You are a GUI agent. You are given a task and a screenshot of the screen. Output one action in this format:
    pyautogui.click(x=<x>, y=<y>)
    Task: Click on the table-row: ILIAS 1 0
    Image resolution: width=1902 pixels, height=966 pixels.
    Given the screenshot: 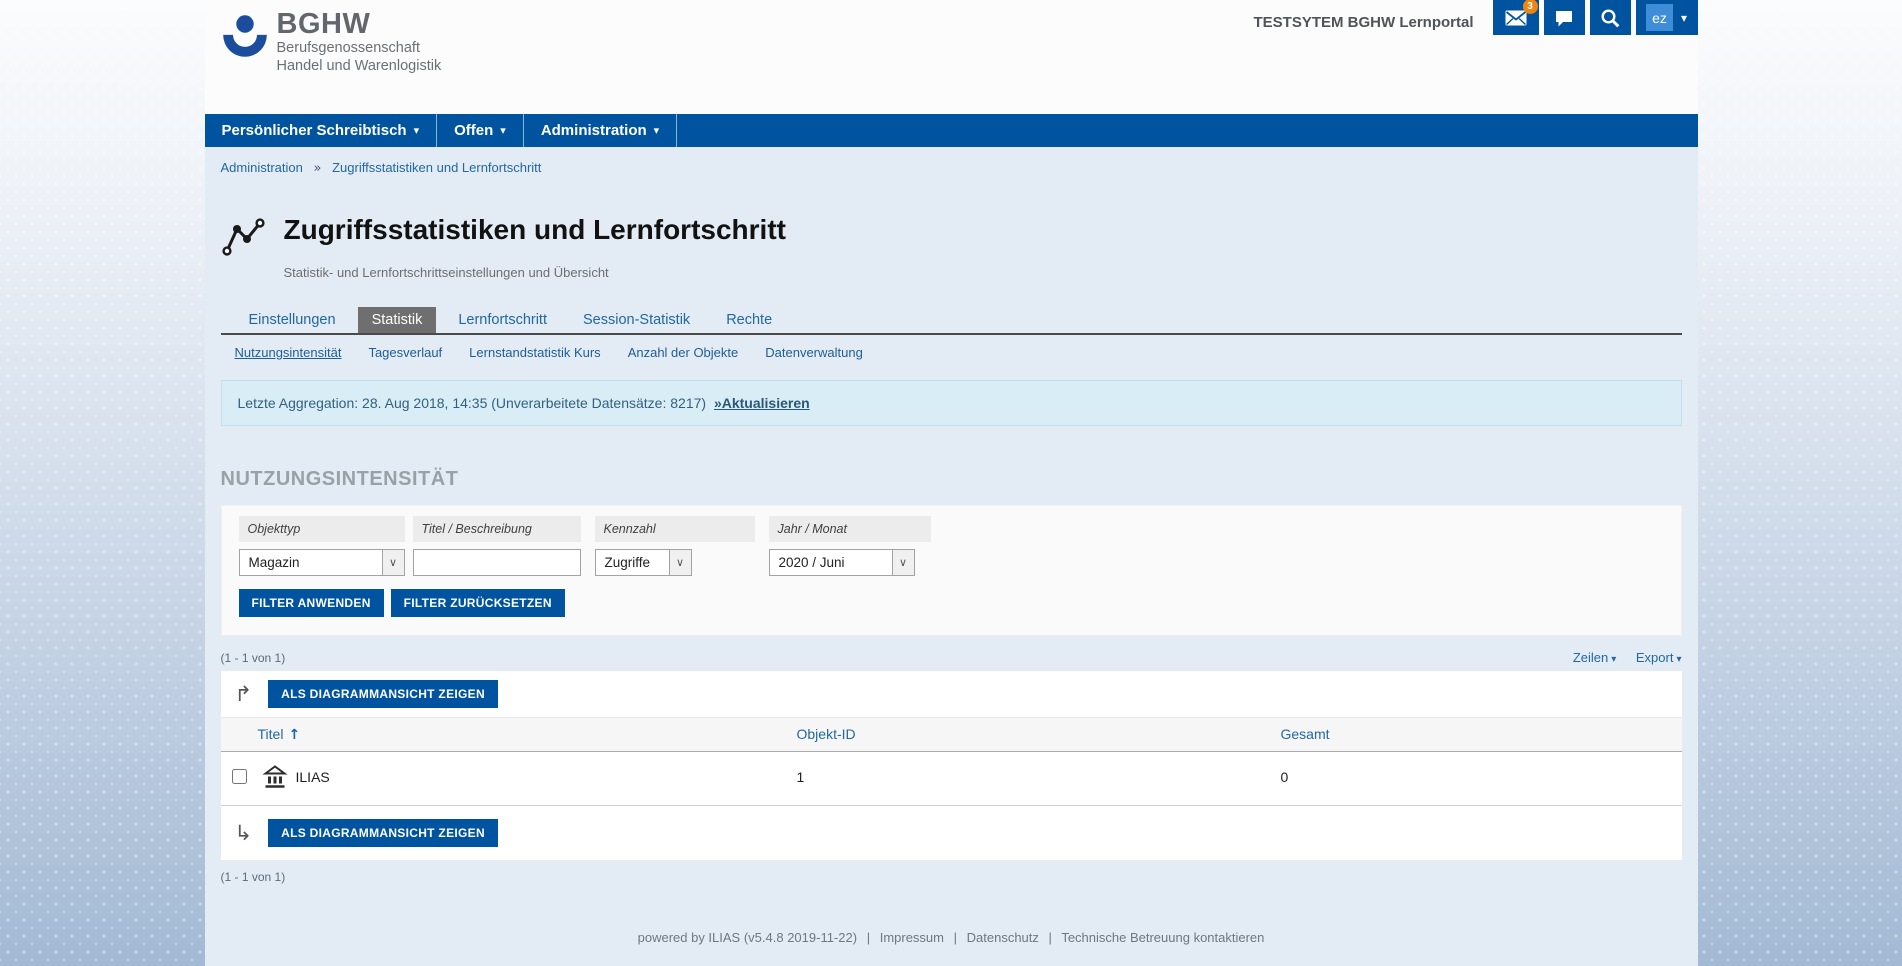 What is the action you would take?
    pyautogui.click(x=951, y=779)
    